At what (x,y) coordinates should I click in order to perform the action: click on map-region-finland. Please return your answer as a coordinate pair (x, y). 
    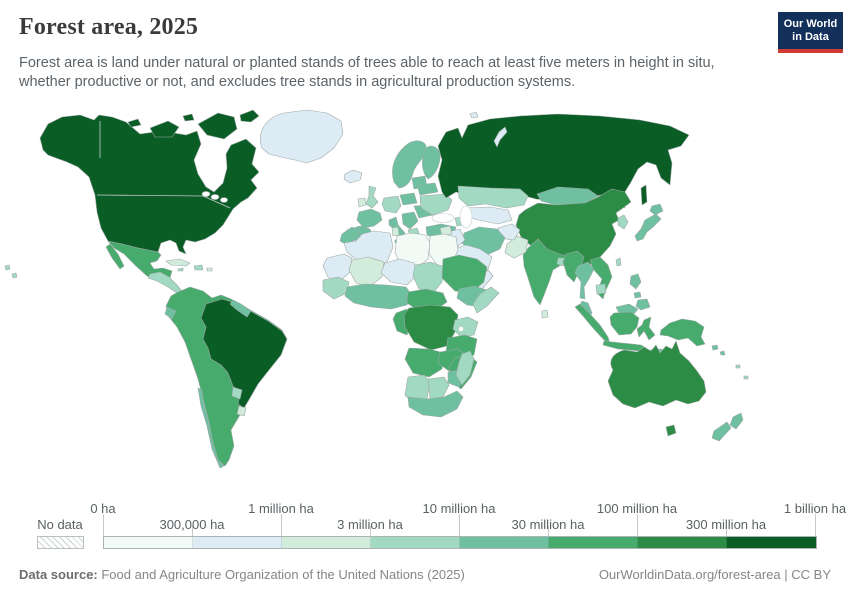
    Looking at the image, I should click on (431, 162).